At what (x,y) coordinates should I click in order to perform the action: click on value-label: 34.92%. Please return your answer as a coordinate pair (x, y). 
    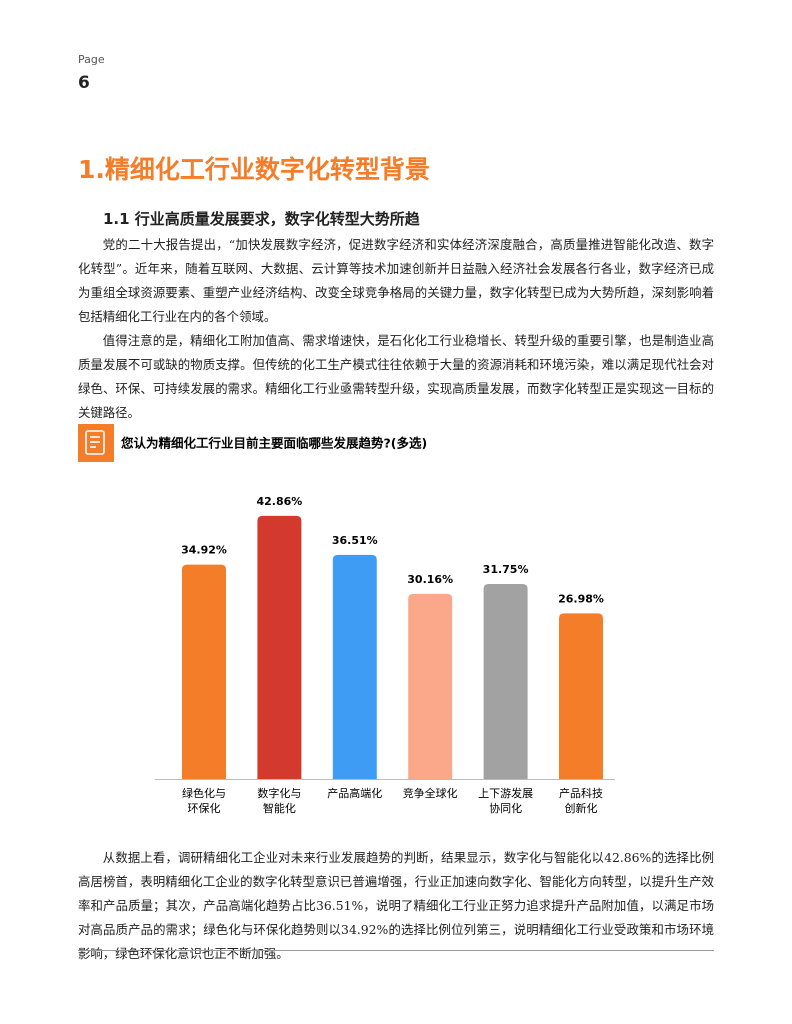
    Looking at the image, I should click on (204, 550).